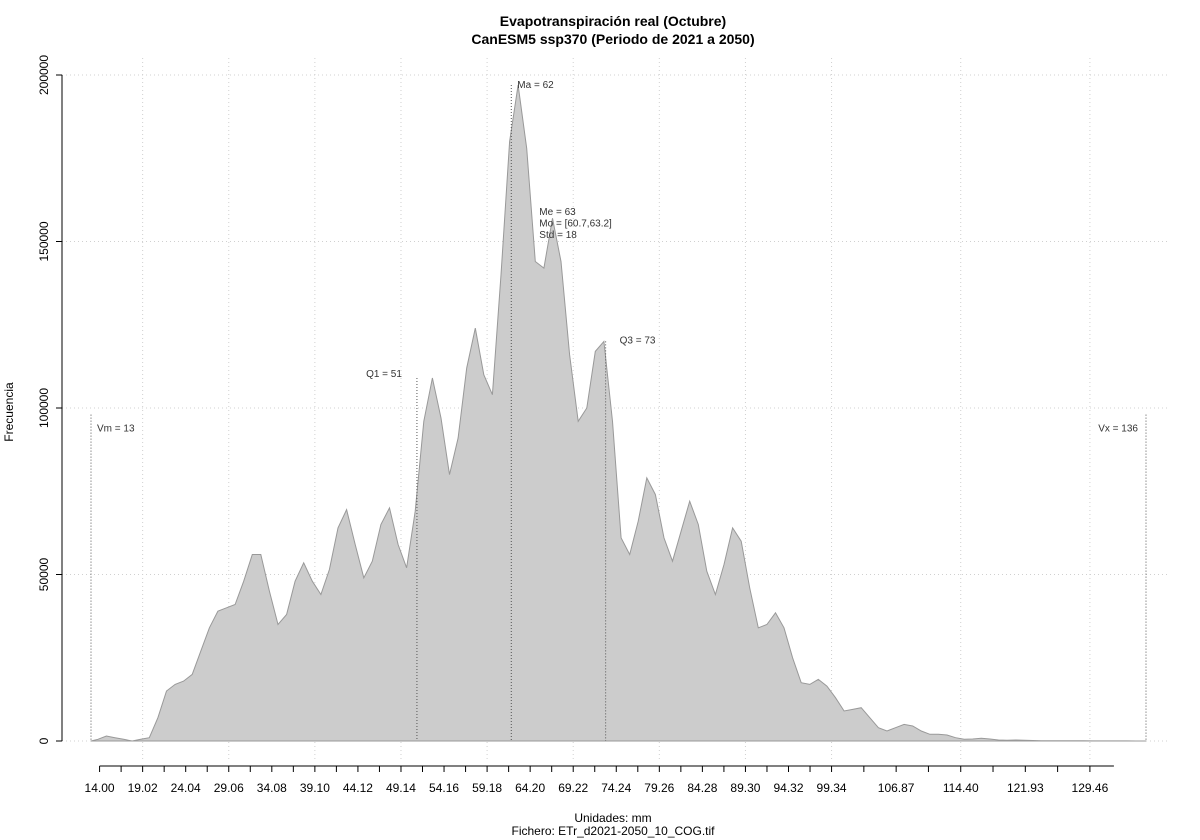 The height and width of the screenshot is (840, 1200). I want to click on x-tick-label: 79.26, so click(659, 788).